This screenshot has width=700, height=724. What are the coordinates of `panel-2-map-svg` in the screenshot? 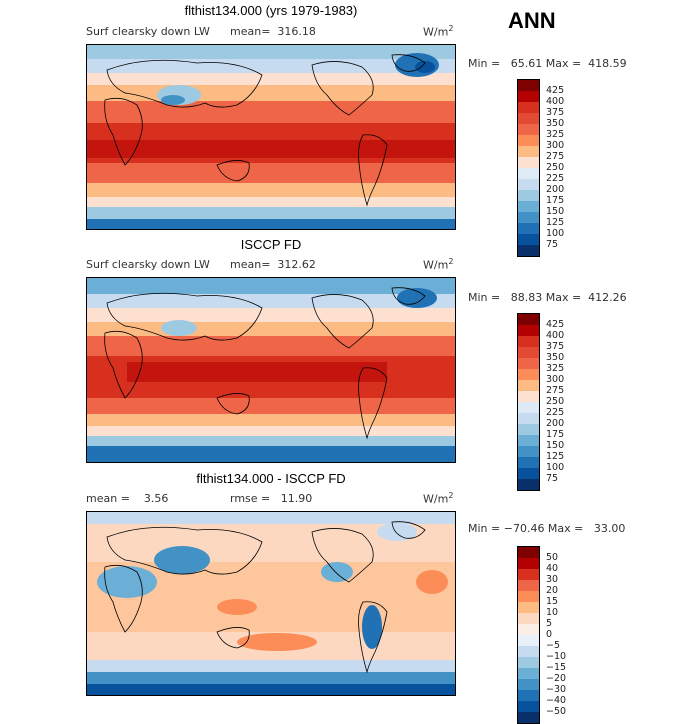 It's located at (271, 370).